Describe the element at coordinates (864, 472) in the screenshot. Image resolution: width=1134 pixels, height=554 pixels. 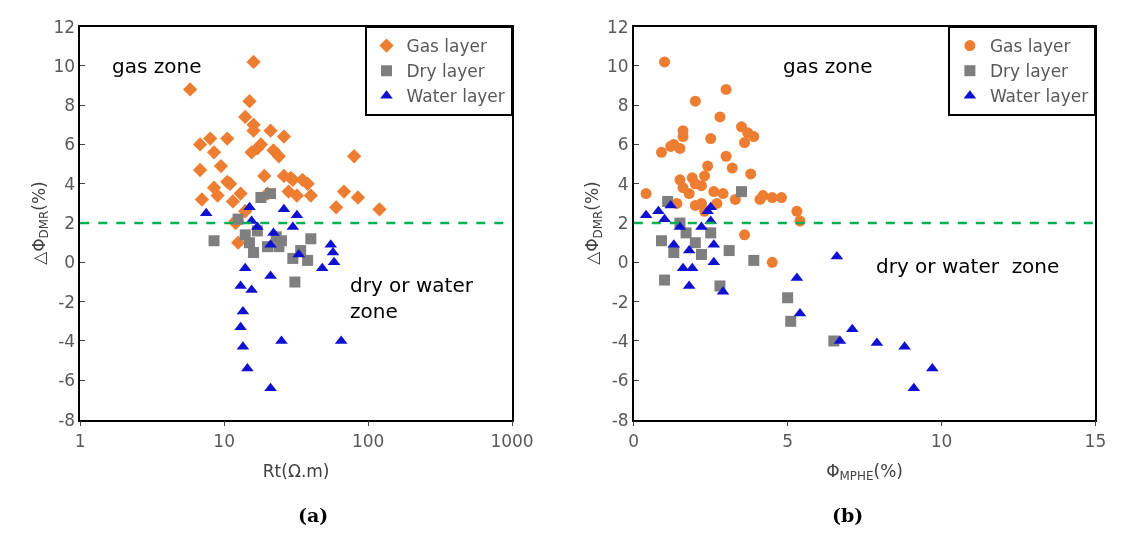
I see `x-axis-title: Φ$_{MPHE}$(%)` at that location.